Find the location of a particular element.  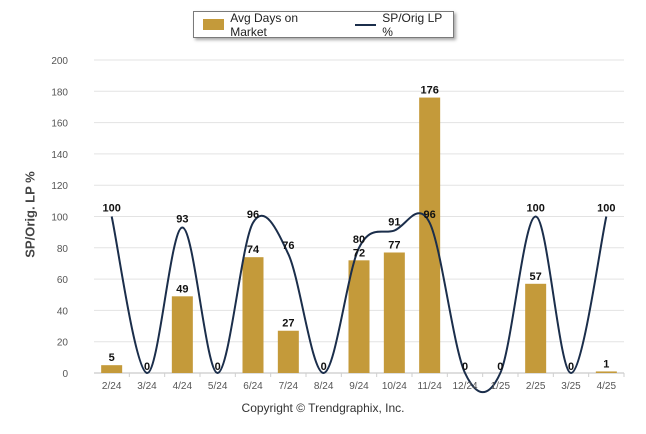

legend-item-bar: Avg Days on Market is located at coordinates (268, 25).